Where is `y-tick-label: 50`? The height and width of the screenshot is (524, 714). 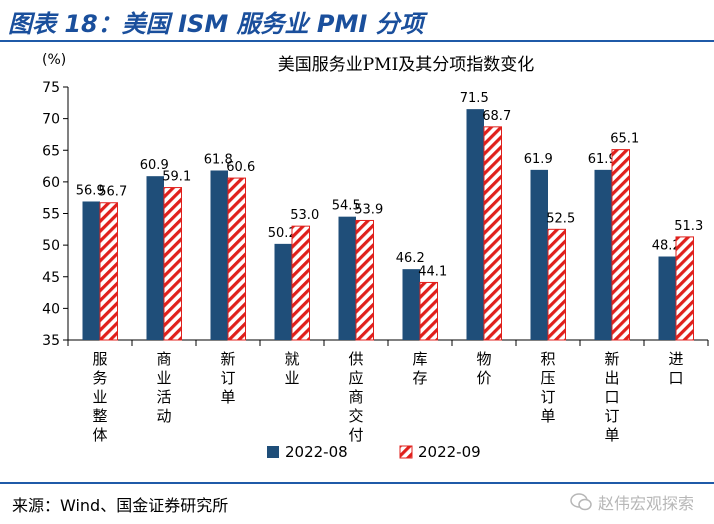 y-tick-label: 50 is located at coordinates (51, 246).